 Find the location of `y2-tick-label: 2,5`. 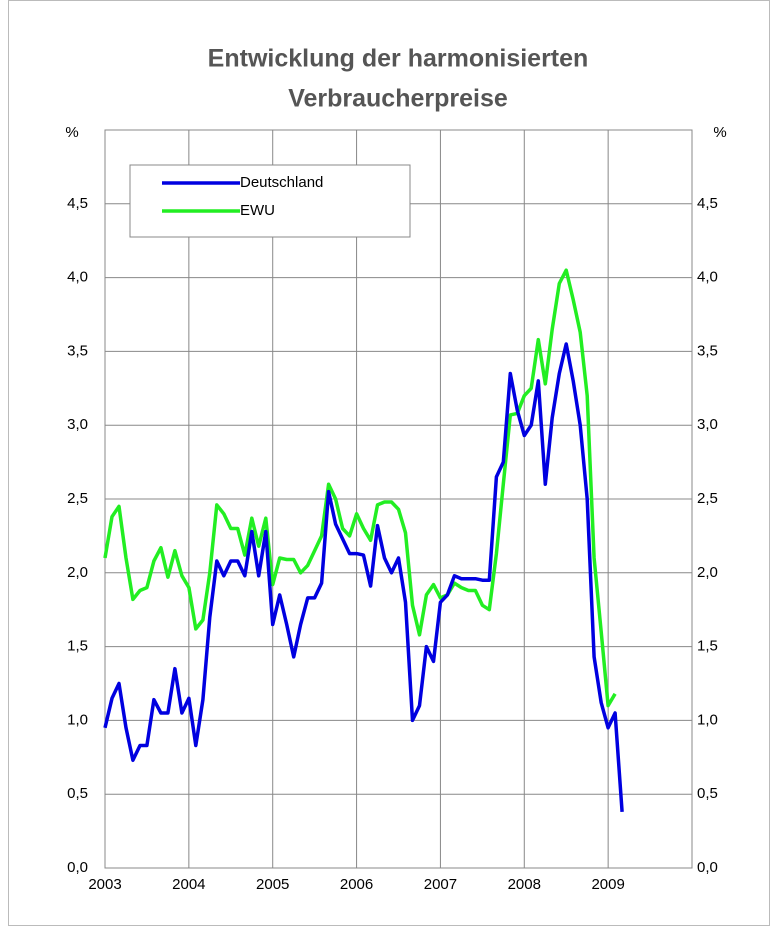

y2-tick-label: 2,5 is located at coordinates (707, 498).